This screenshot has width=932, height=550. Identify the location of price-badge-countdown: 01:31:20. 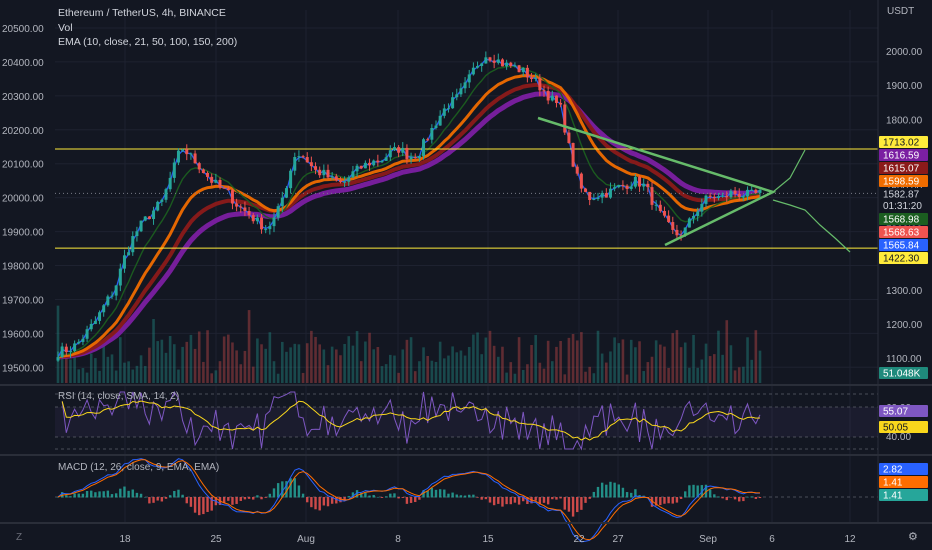
(902, 206).